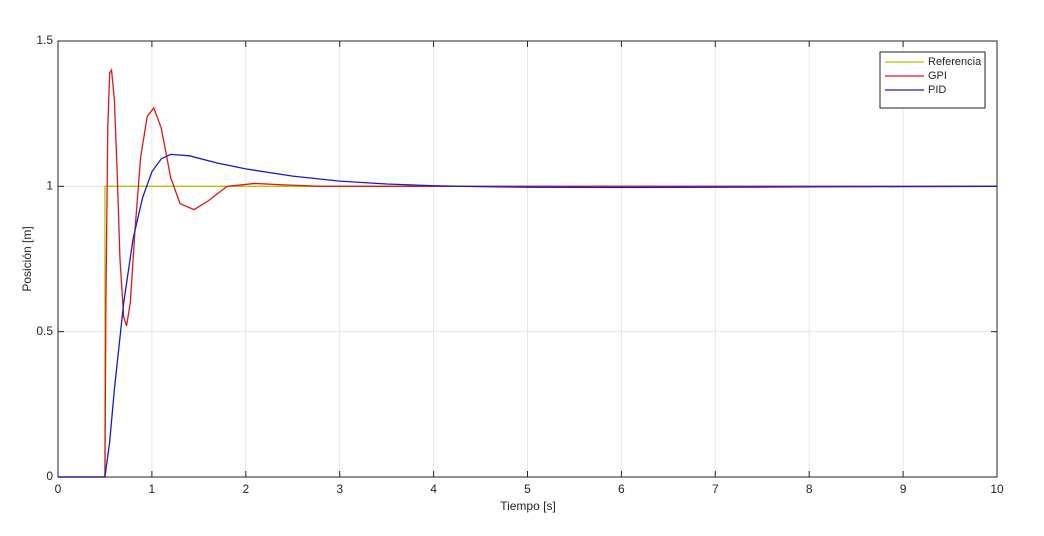 The image size is (1044, 536). What do you see at coordinates (44, 40) in the screenshot?
I see `y-tick-label: 1.5` at bounding box center [44, 40].